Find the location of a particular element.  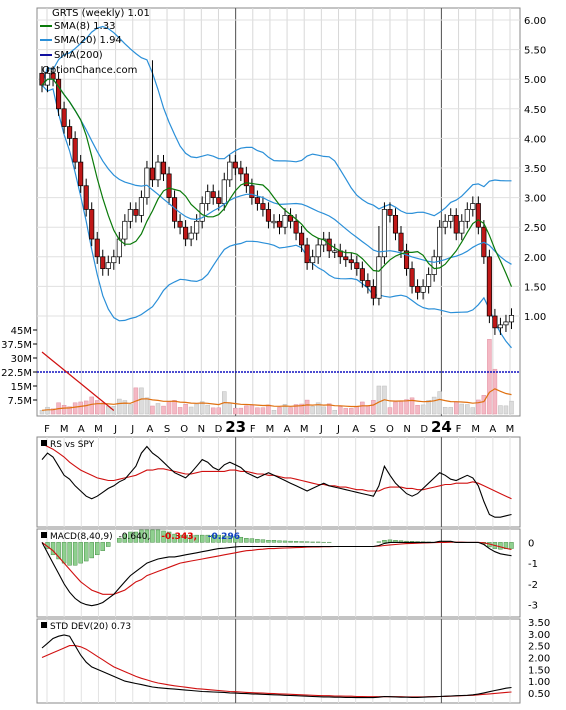

macd-legend-swatch is located at coordinates (44, 535).